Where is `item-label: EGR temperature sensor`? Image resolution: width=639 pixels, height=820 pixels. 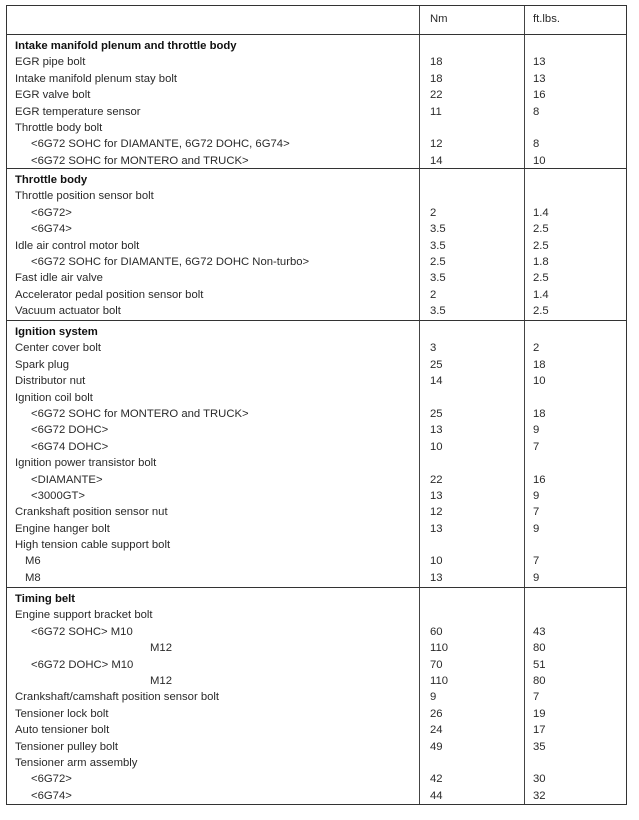 item-label: EGR temperature sensor is located at coordinates (78, 111).